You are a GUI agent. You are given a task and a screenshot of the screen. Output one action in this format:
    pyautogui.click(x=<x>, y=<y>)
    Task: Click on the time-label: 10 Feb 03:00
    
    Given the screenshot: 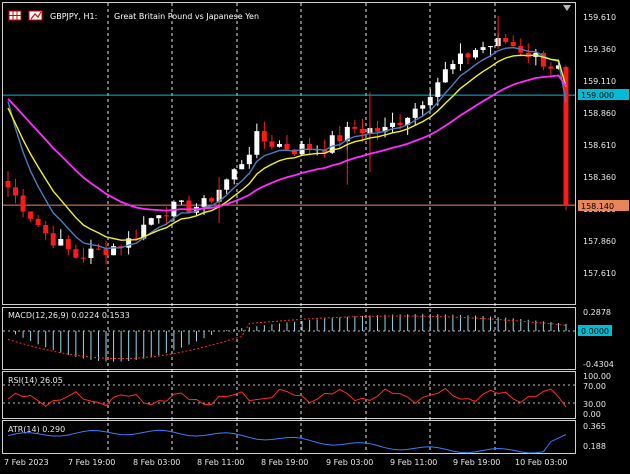 What is the action you would take?
    pyautogui.click(x=541, y=462)
    